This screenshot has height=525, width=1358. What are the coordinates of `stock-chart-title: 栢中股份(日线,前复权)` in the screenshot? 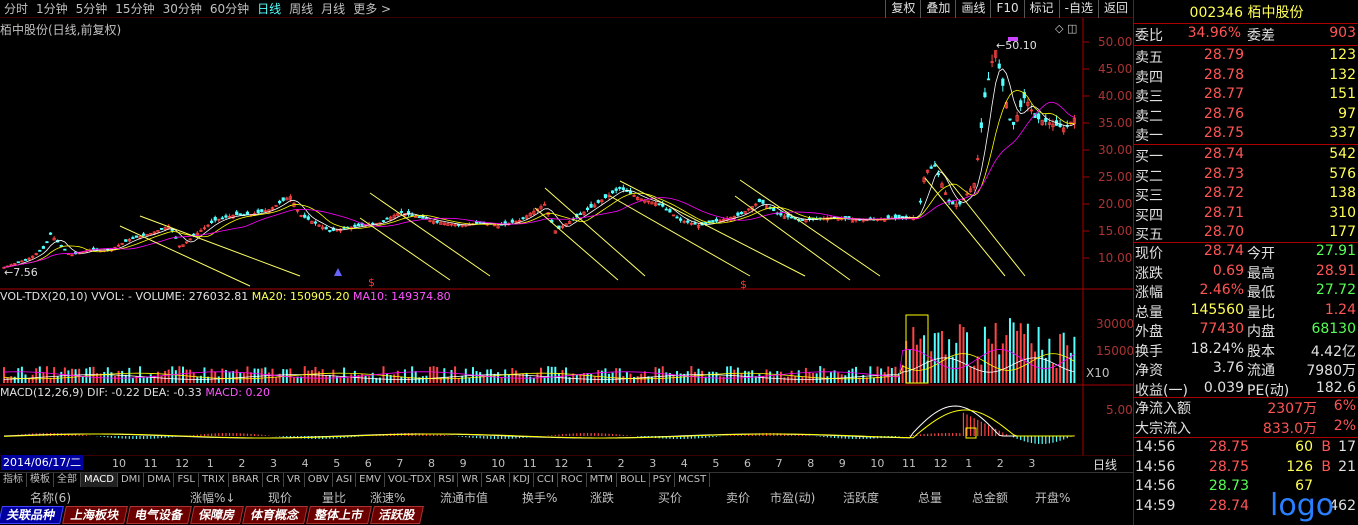 It's located at (61, 30).